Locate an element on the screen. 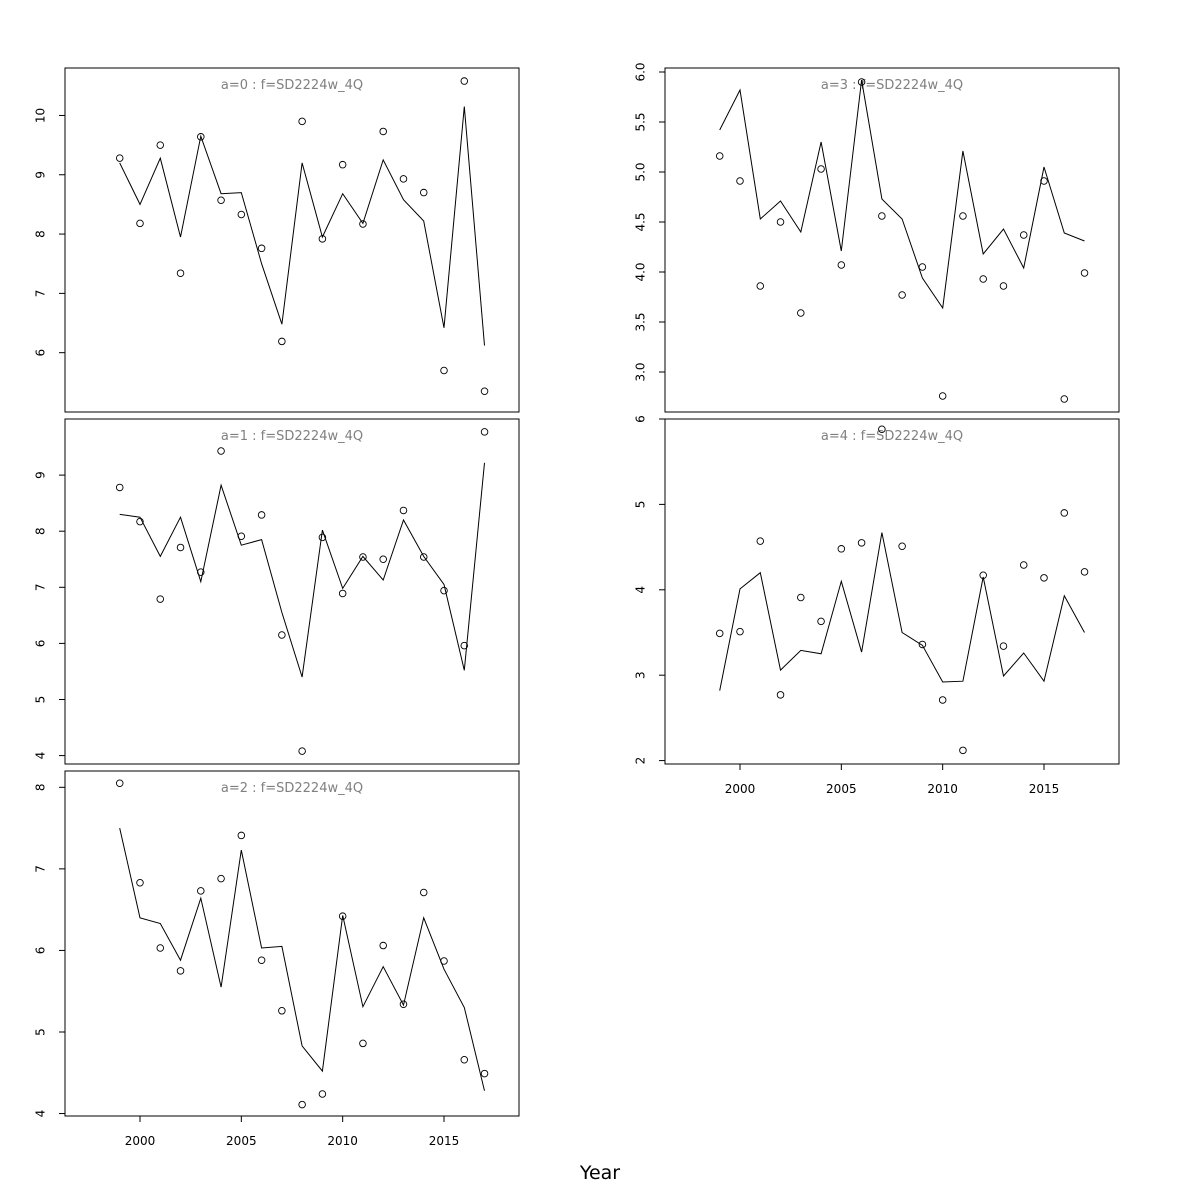 The height and width of the screenshot is (1200, 1200). y-tick-label: 4.0 is located at coordinates (641, 271).